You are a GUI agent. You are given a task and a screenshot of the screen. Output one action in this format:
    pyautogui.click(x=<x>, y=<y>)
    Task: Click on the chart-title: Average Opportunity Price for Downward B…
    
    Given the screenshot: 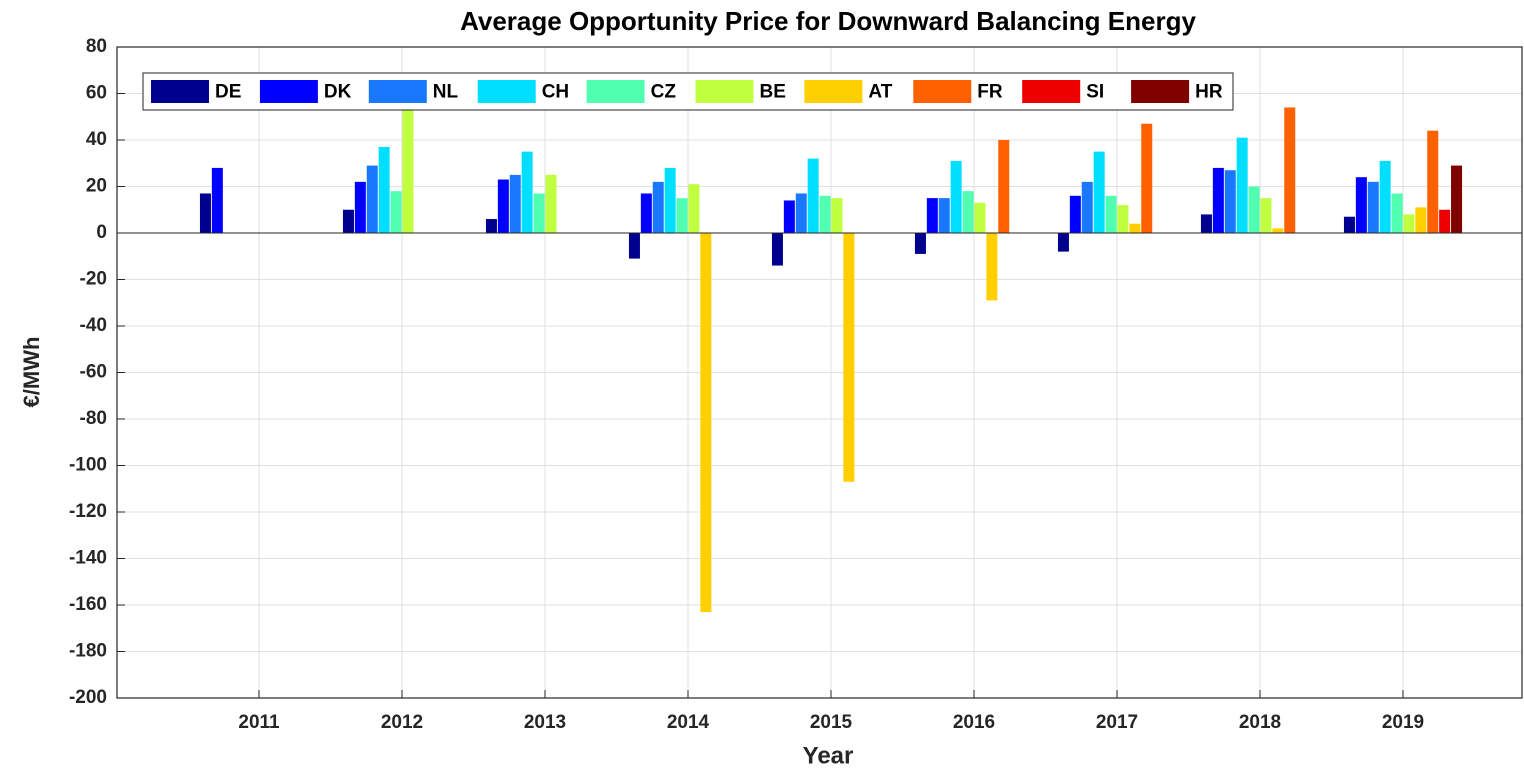 What is the action you would take?
    pyautogui.click(x=828, y=21)
    